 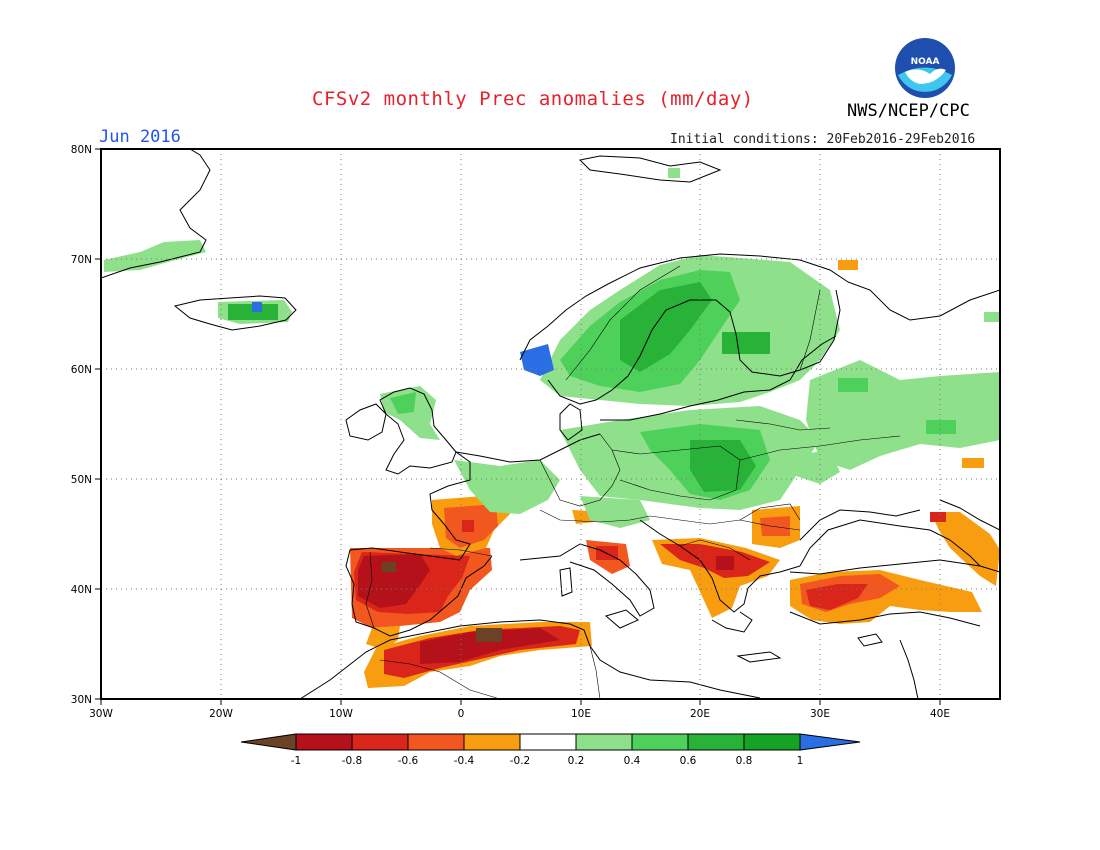 What do you see at coordinates (520, 761) in the screenshot?
I see `colorbar-label-5: -0.2` at bounding box center [520, 761].